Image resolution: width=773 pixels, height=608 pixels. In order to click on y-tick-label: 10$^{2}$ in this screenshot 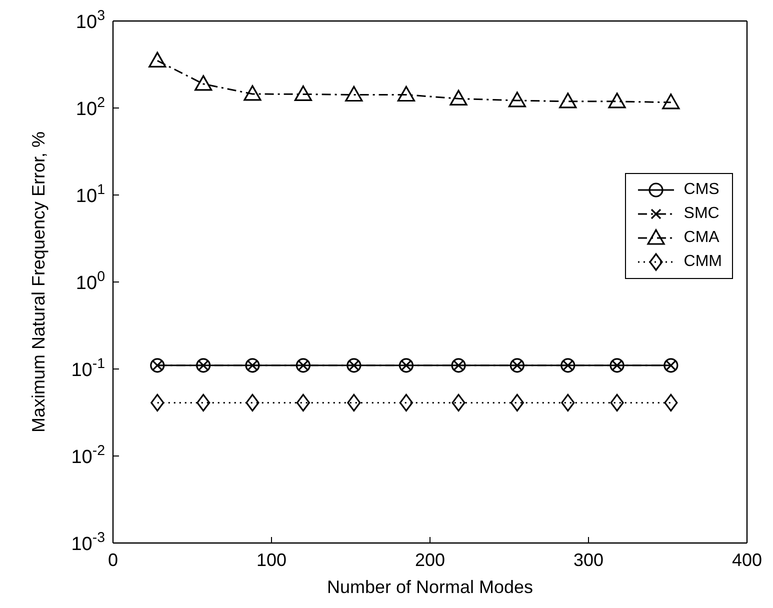, I will do `click(91, 107)`.